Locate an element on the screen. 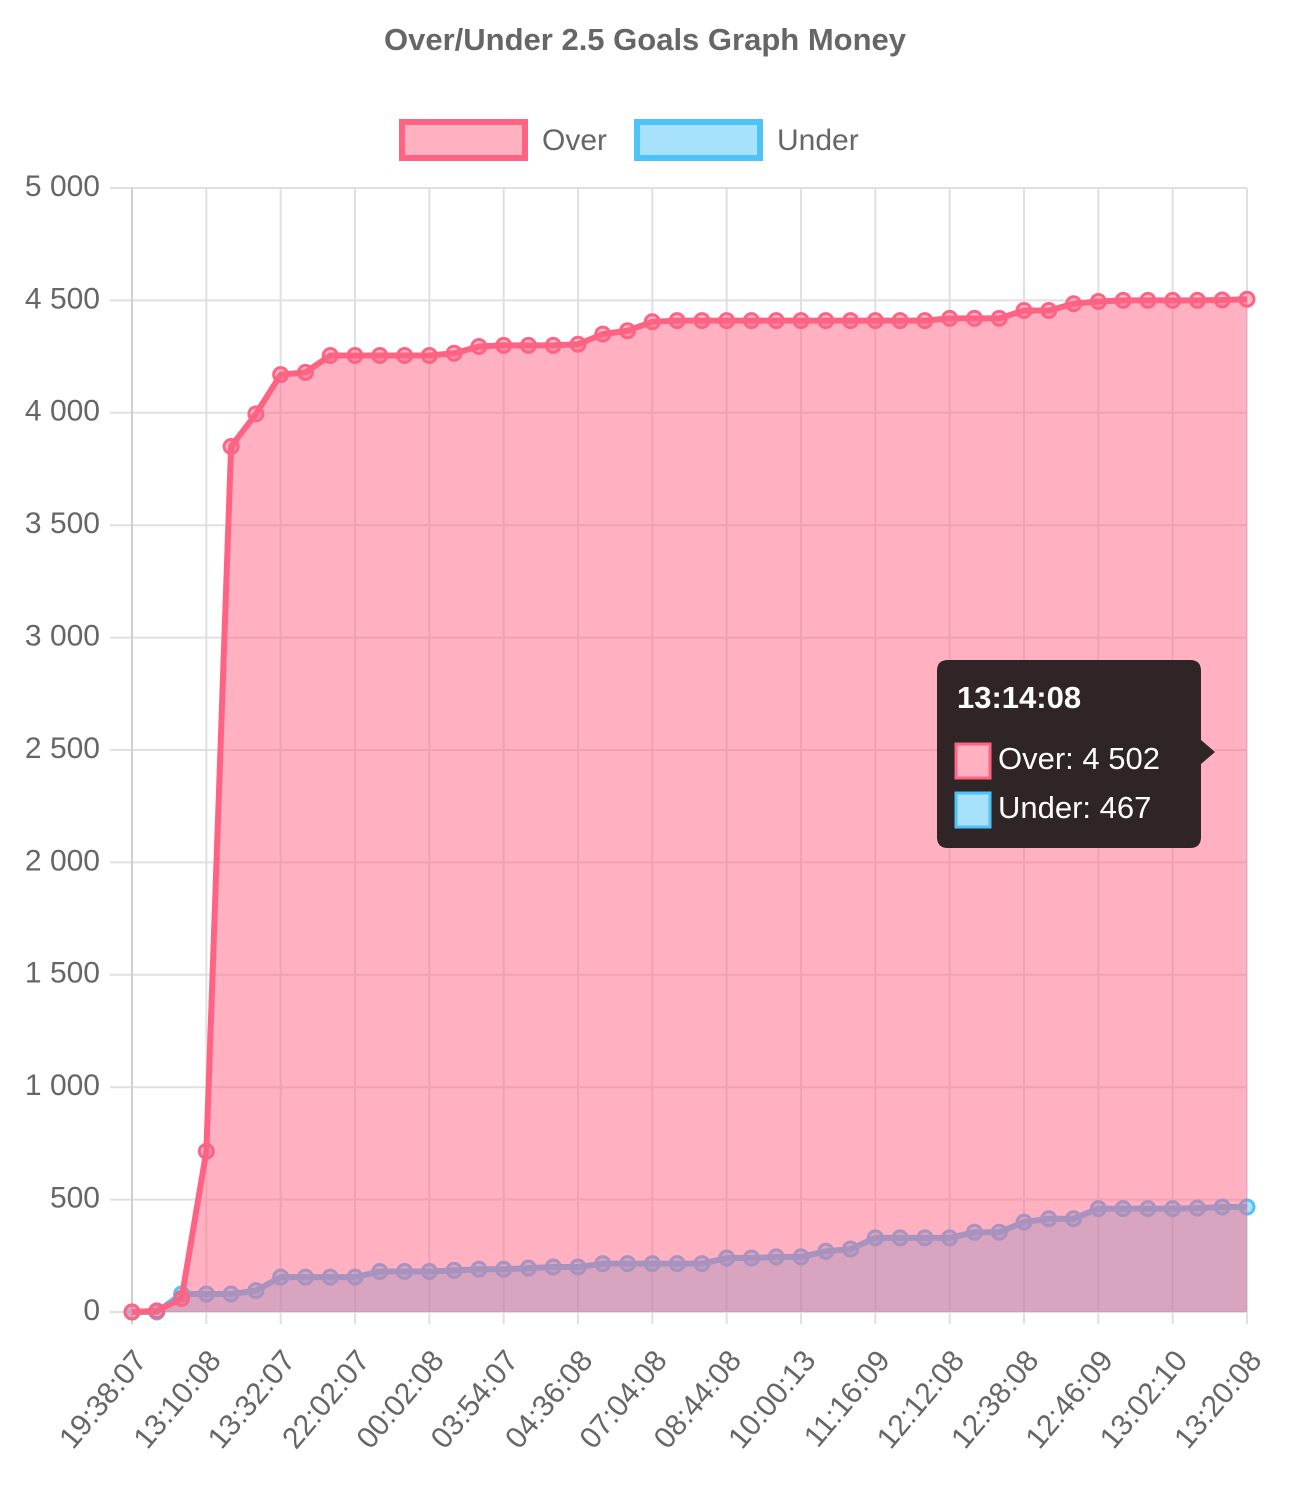  y-tick-label: 1 000 is located at coordinates (62, 1085).